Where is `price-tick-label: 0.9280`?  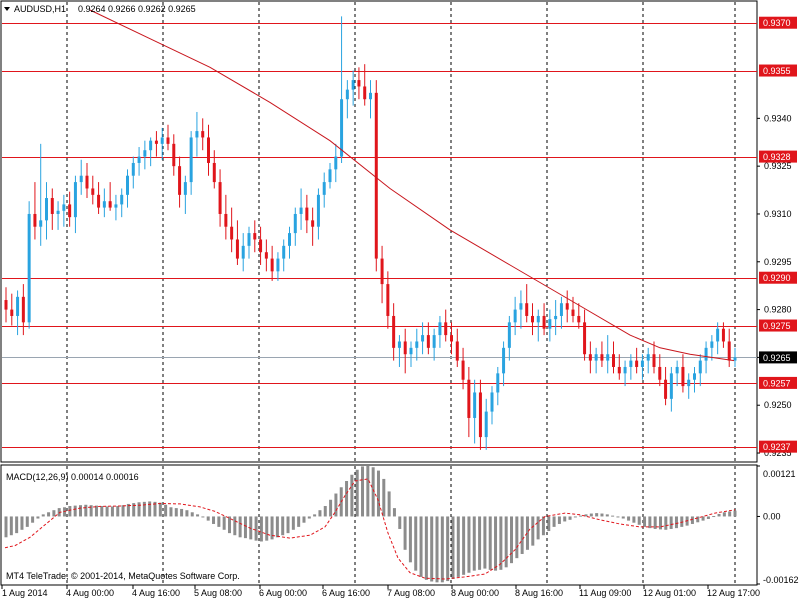 price-tick-label: 0.9280 is located at coordinates (778, 310).